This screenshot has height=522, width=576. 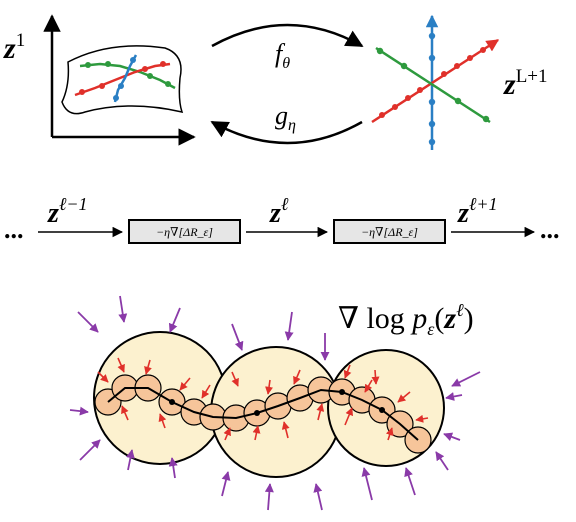 I want to click on backward-arrow, so click(x=286, y=132).